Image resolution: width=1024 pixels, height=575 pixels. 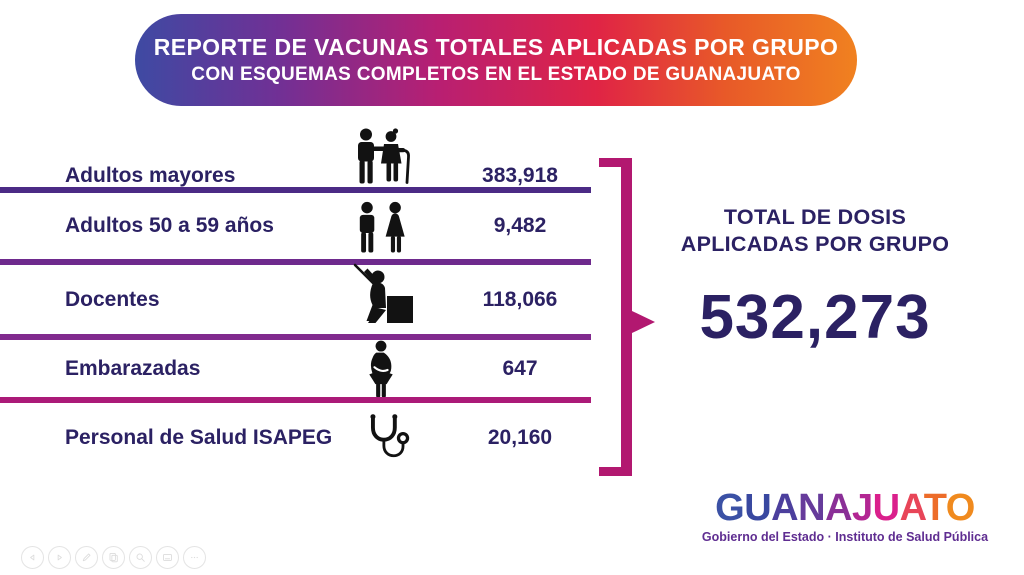 I want to click on logo-letter: G, so click(x=730, y=508).